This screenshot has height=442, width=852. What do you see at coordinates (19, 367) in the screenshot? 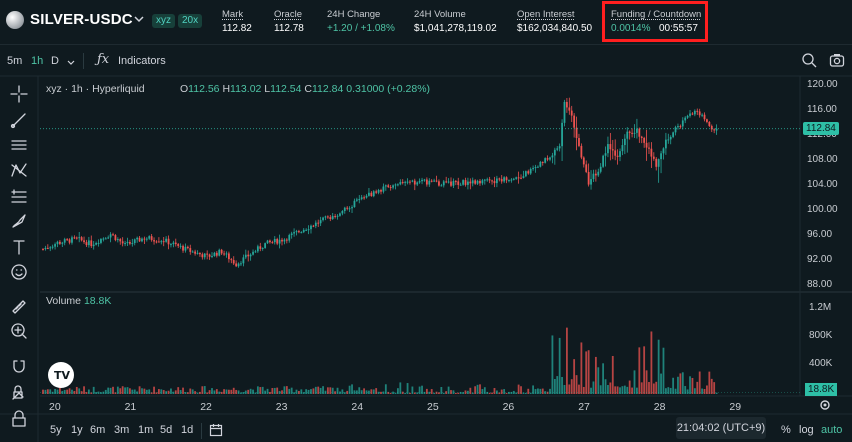
I see `magnet-icon` at bounding box center [19, 367].